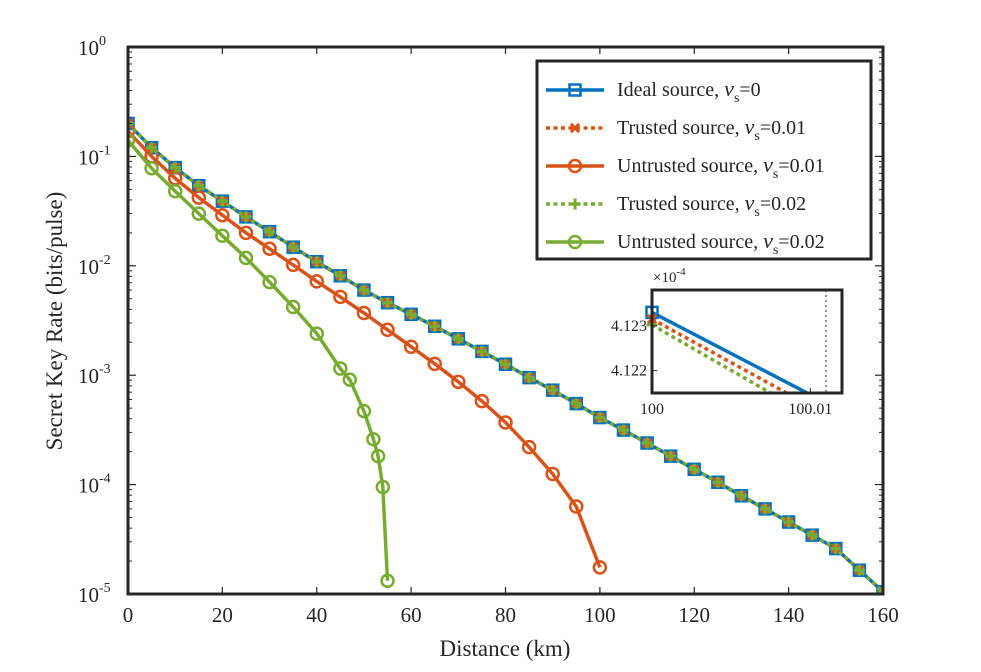  Describe the element at coordinates (505, 615) in the screenshot. I see `x-tick-label: 80` at that location.